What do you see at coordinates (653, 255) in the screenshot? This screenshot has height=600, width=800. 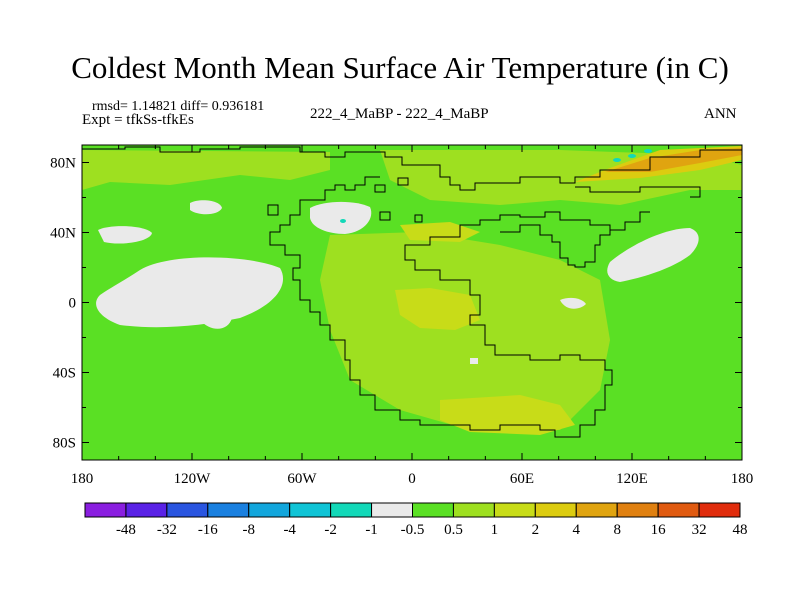 I see `zone-east-tethys-neutral` at bounding box center [653, 255].